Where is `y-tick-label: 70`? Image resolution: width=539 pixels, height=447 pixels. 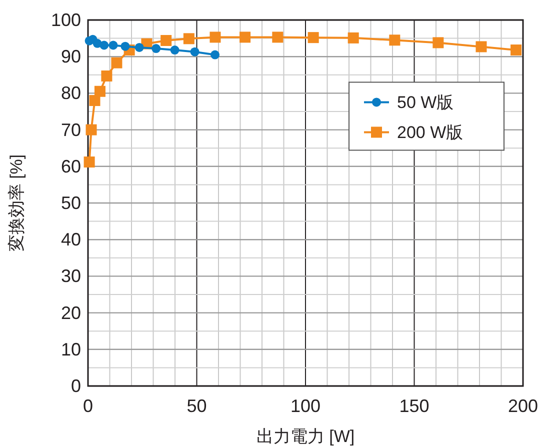 y-tick-label: 70 is located at coordinates (70, 130).